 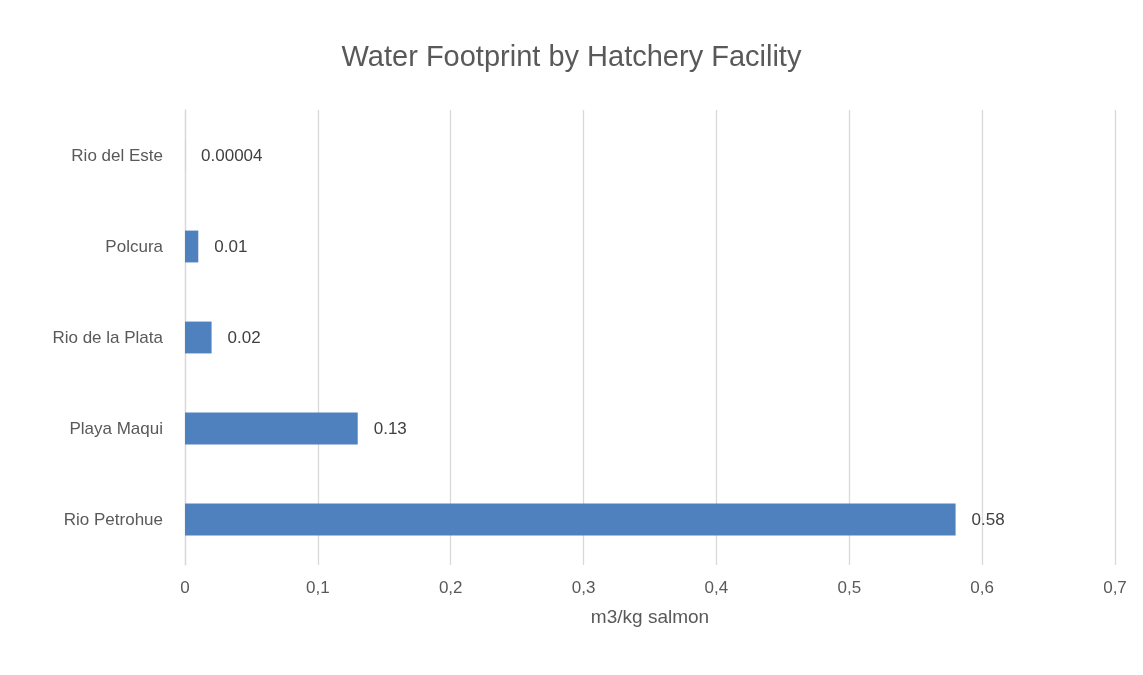 I want to click on y-tick-label: Polcura, so click(x=134, y=246).